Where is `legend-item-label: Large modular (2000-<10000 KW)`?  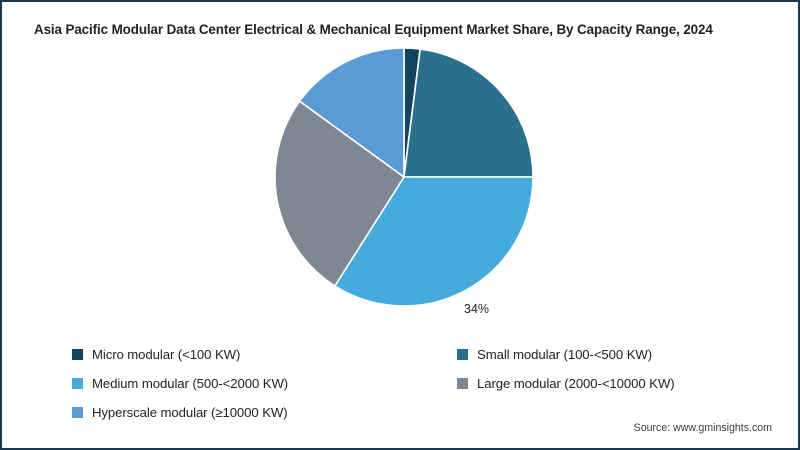 legend-item-label: Large modular (2000-<10000 KW) is located at coordinates (576, 383).